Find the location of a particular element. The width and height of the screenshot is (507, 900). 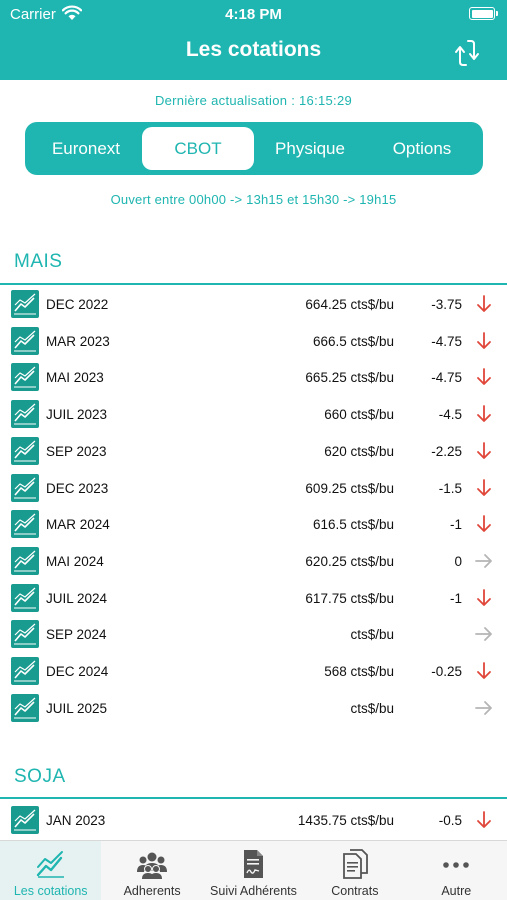

price-value: 609.25 cts$/bu is located at coordinates (349, 488).